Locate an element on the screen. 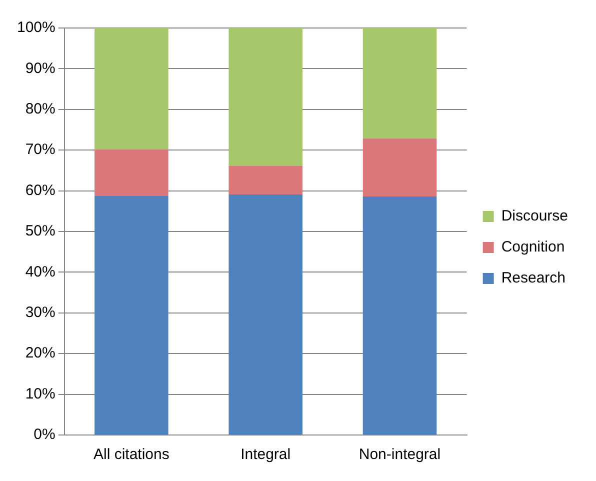 This screenshot has width=596, height=481. legend-label: Research is located at coordinates (533, 278).